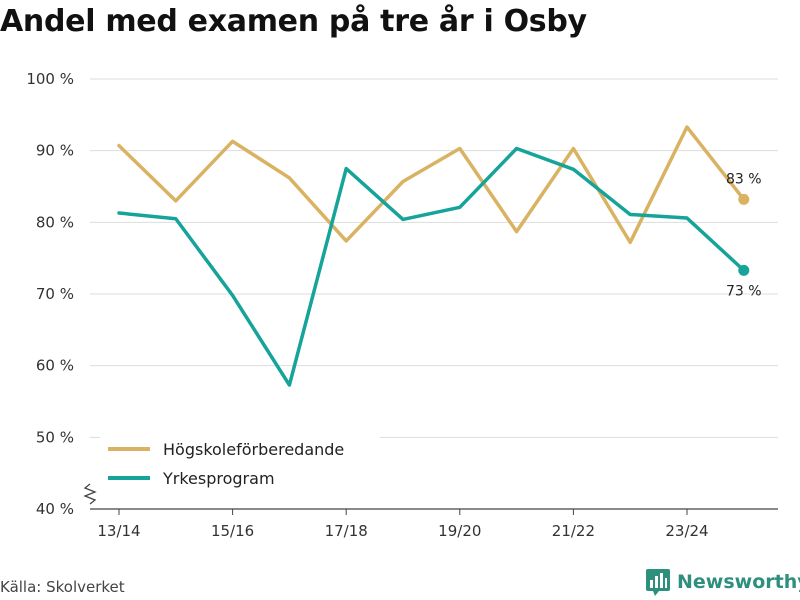 This screenshot has height=600, width=800. I want to click on end-value-label: 73 %, so click(744, 291).